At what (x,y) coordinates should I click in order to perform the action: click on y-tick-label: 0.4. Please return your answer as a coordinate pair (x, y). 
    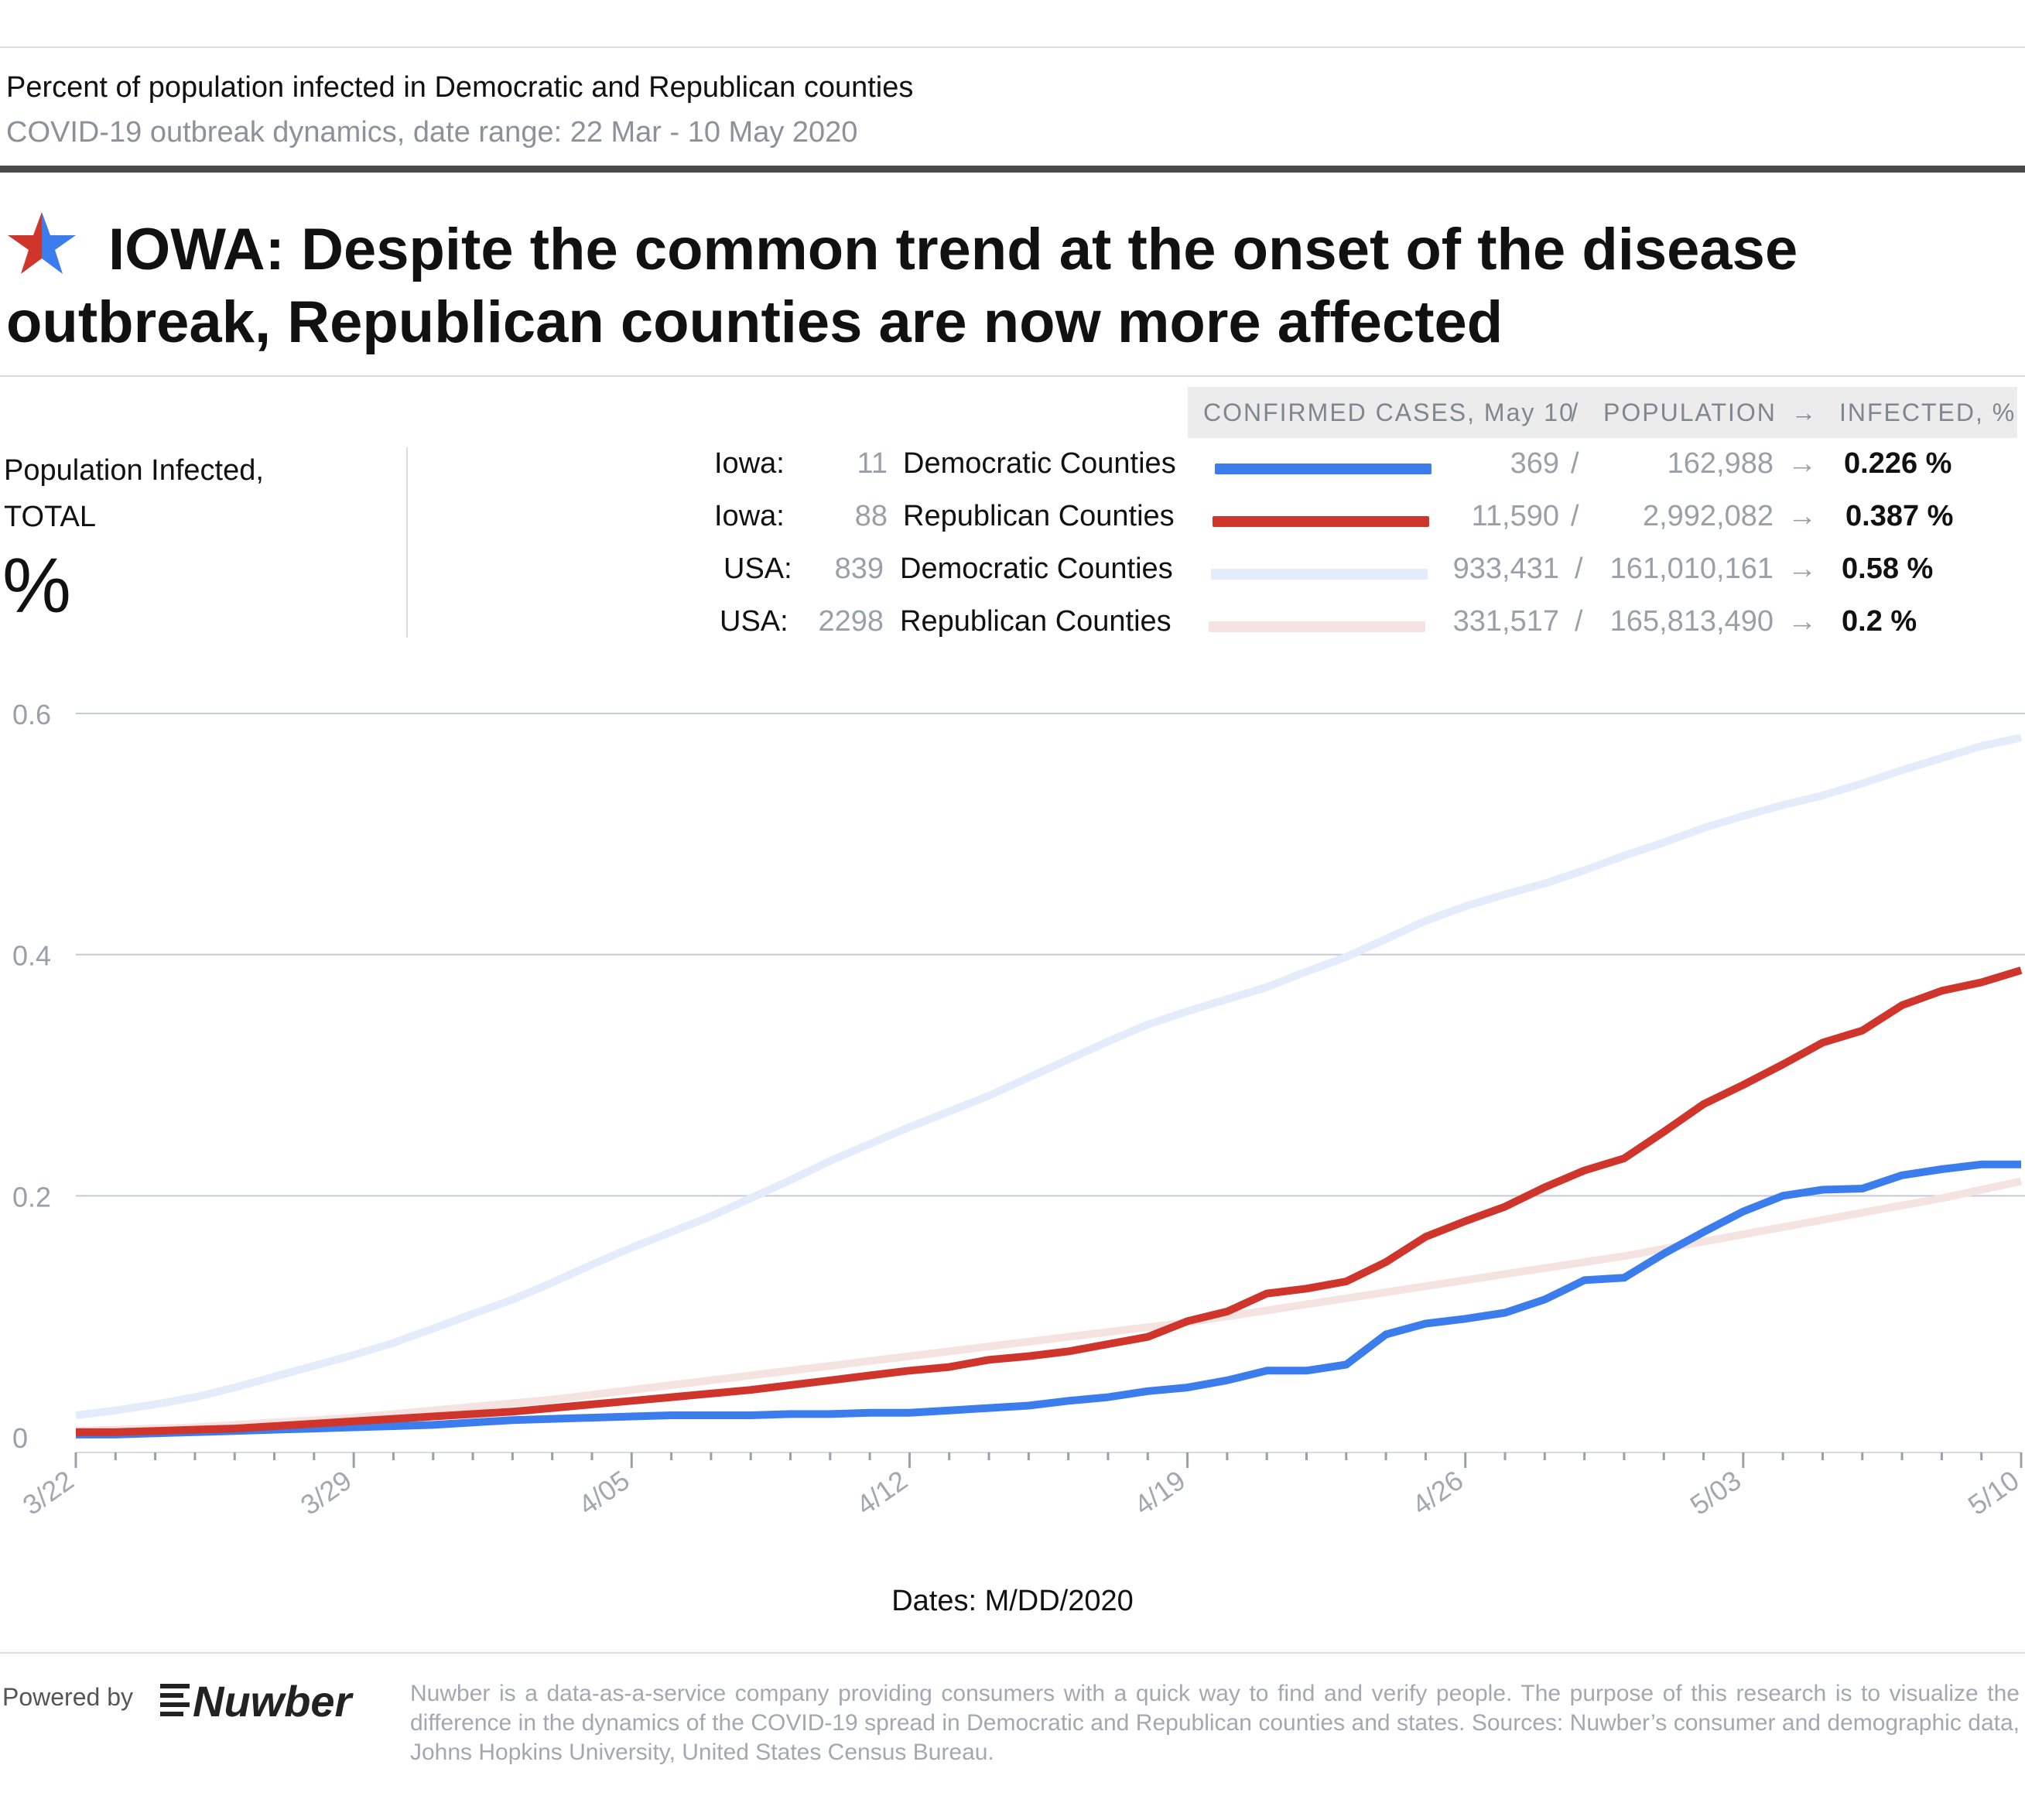
    Looking at the image, I should click on (32, 956).